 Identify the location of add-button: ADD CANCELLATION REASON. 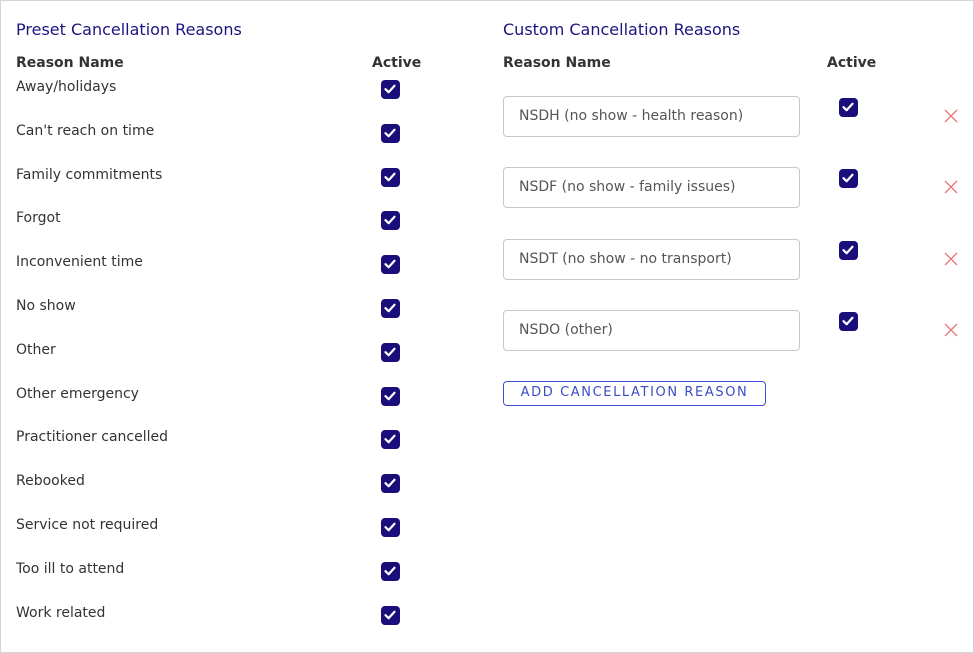
(634, 393).